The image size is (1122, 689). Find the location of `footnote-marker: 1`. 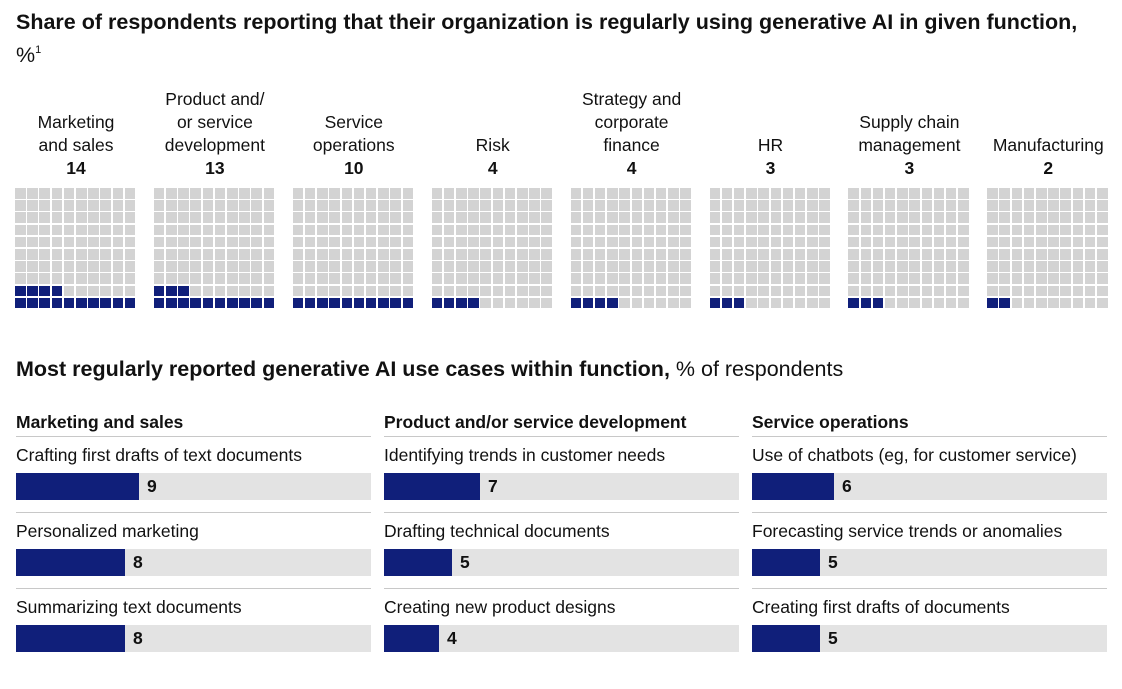

footnote-marker: 1 is located at coordinates (38, 50).